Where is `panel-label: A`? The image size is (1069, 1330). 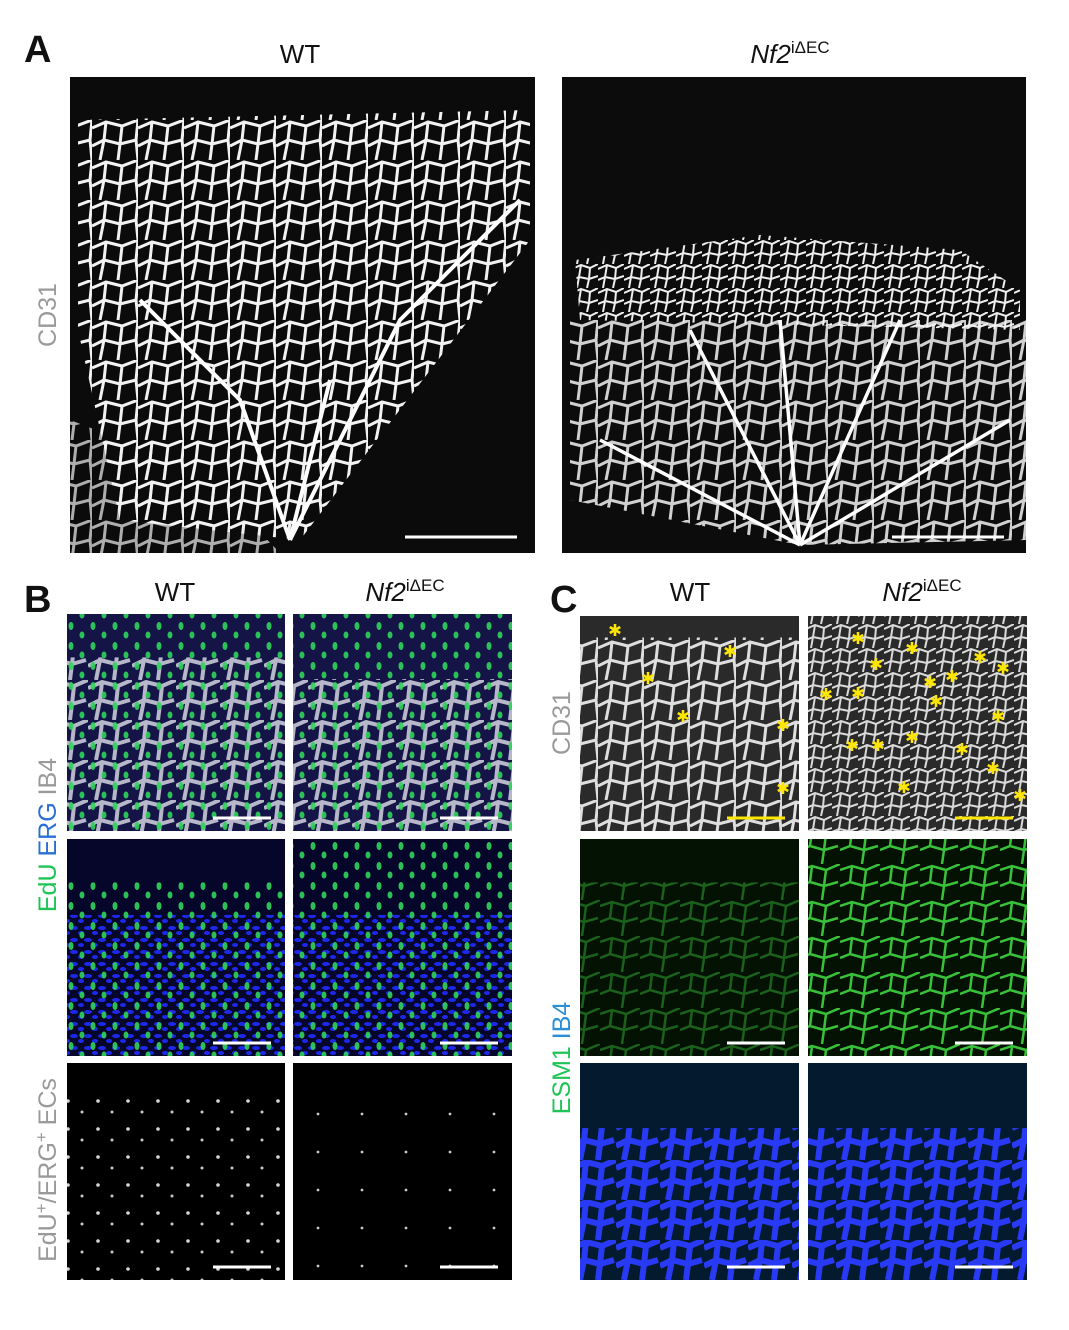 panel-label: A is located at coordinates (37, 50).